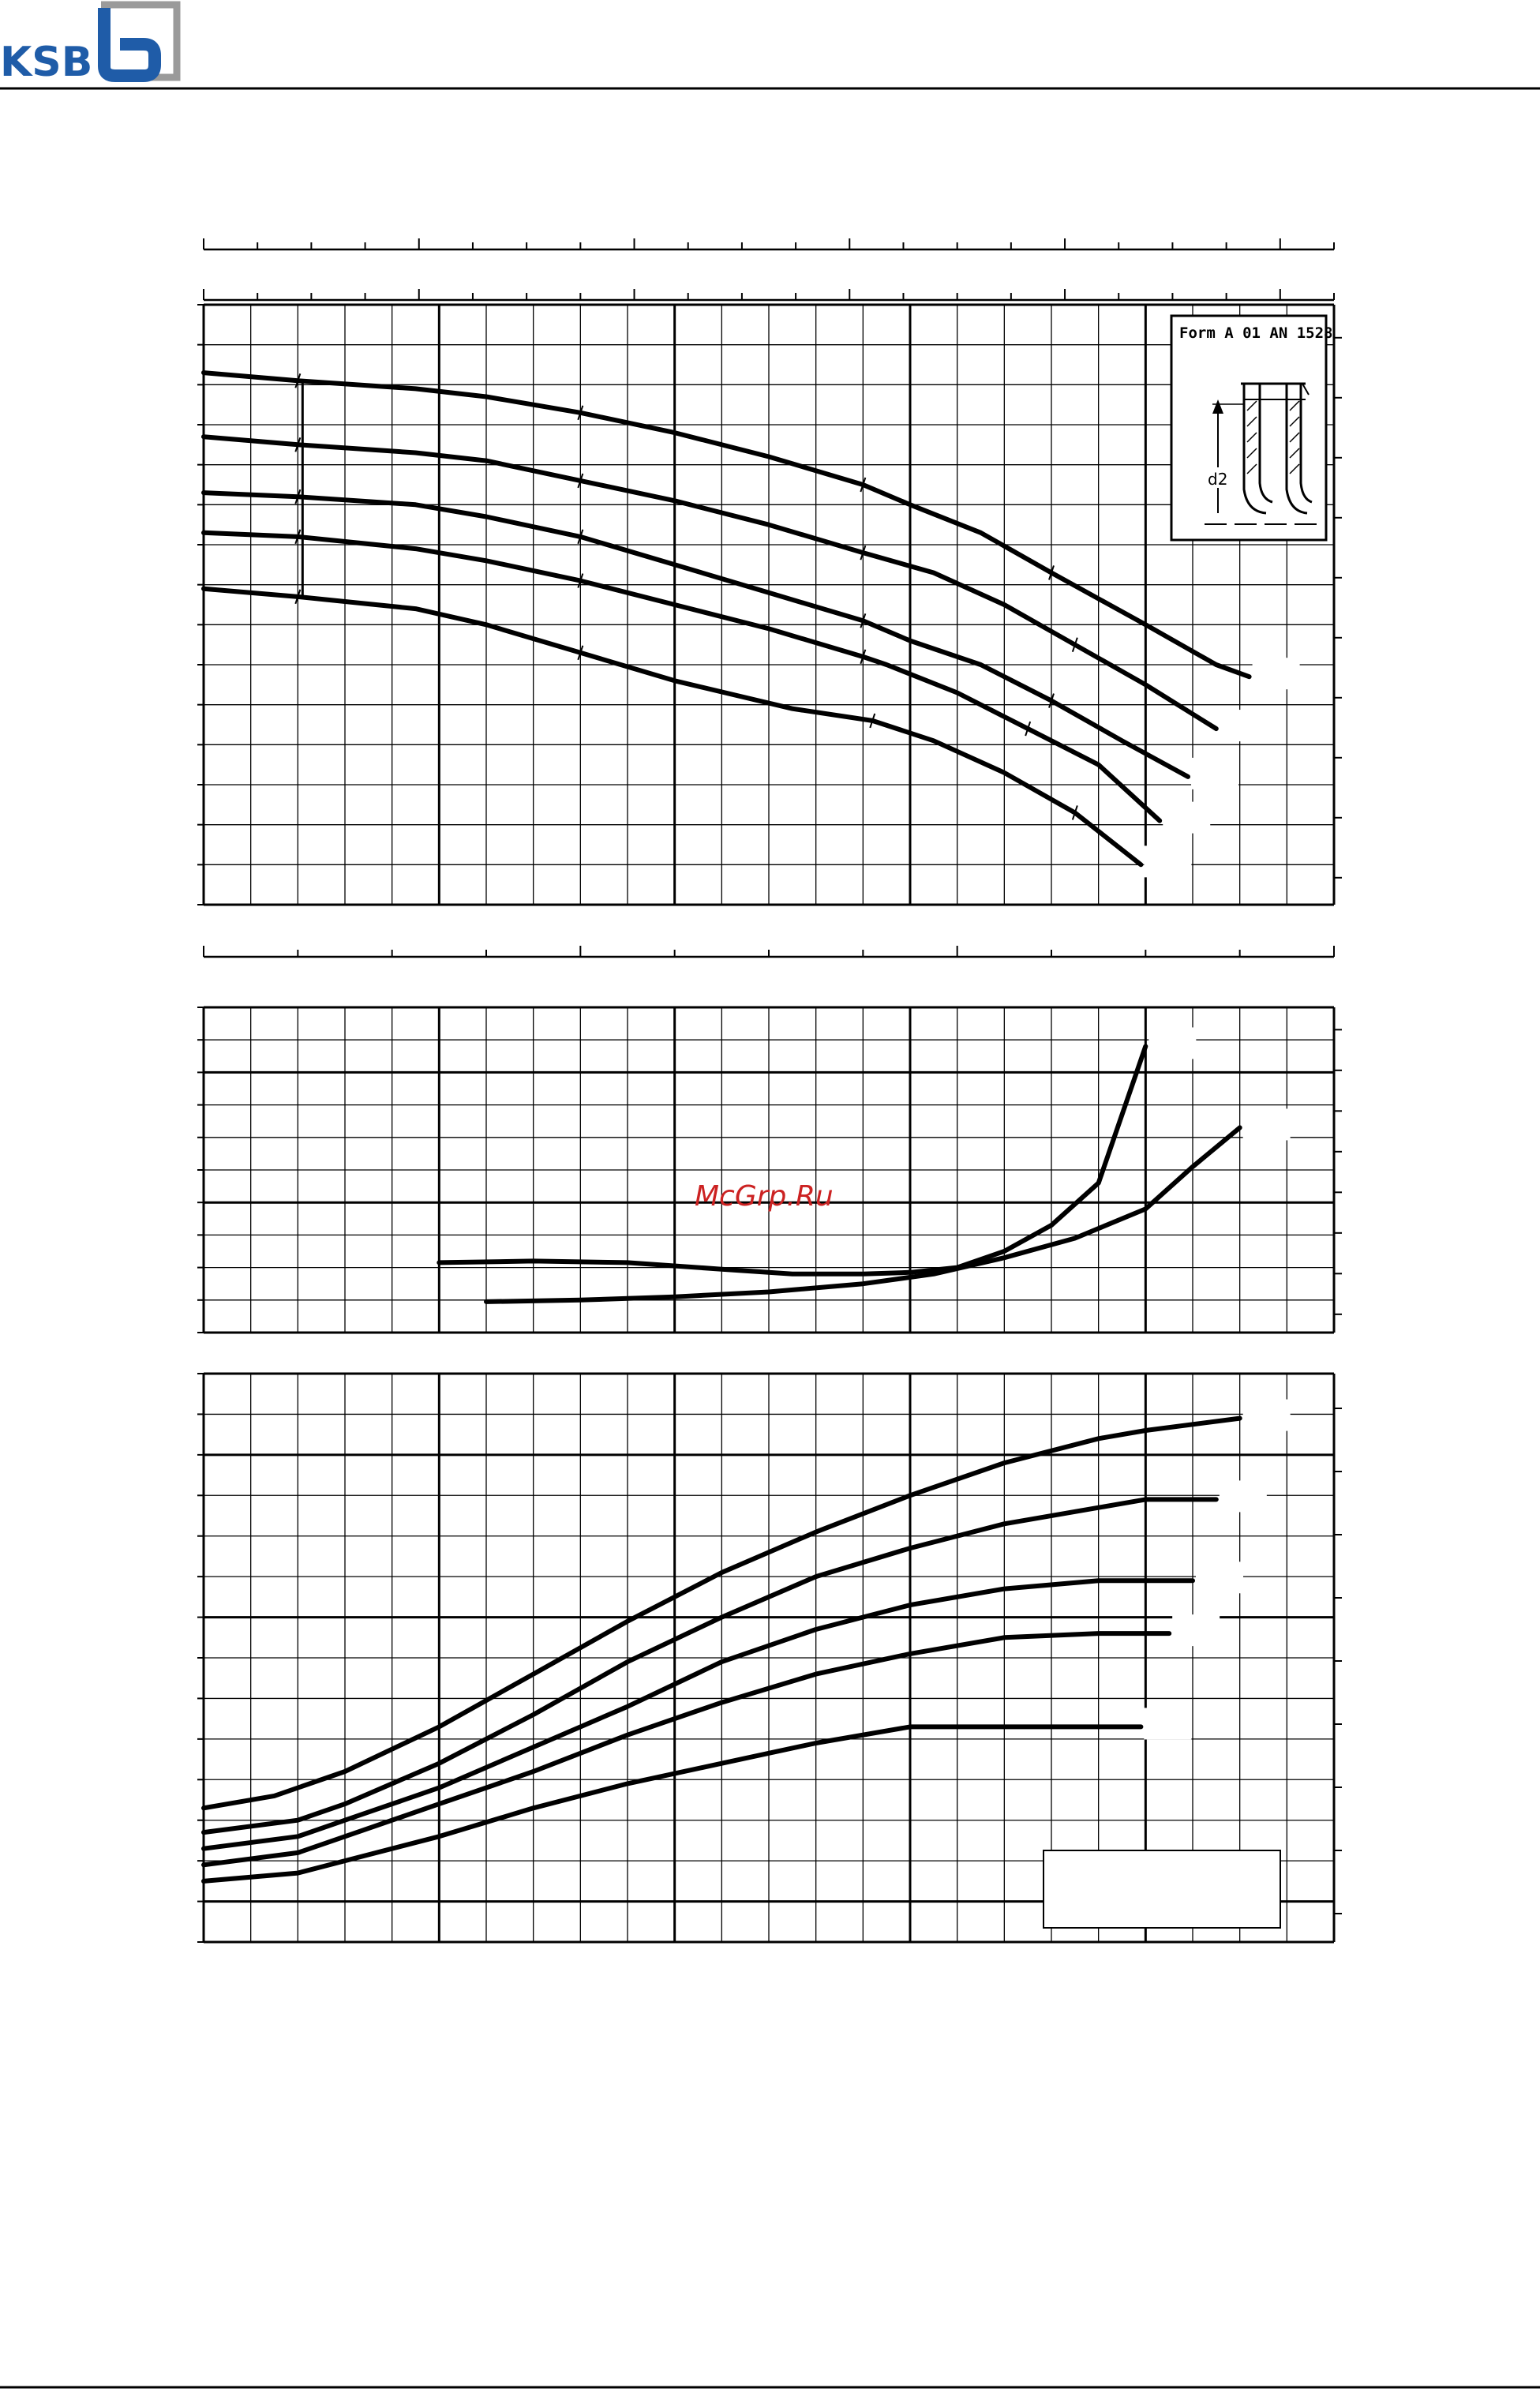 Image resolution: width=1540 pixels, height=2392 pixels. I want to click on impeller-inset: Form A 01 AN 1528 d2, so click(1251, 428).